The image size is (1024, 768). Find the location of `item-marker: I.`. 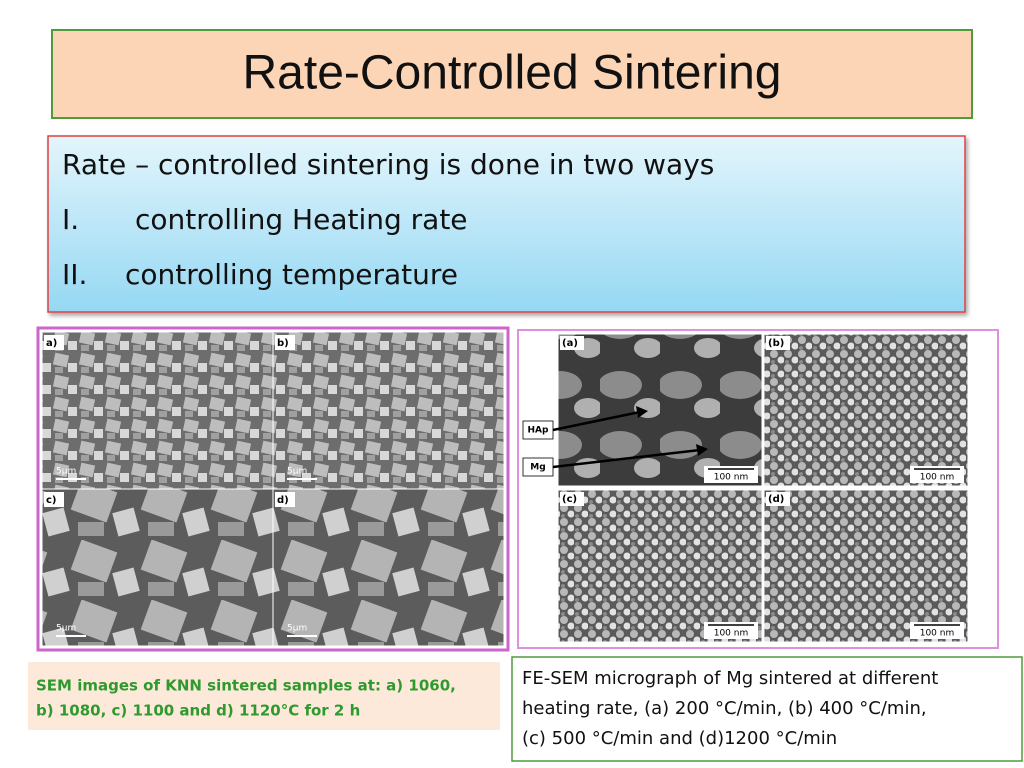

item-marker: I. is located at coordinates (70, 219).